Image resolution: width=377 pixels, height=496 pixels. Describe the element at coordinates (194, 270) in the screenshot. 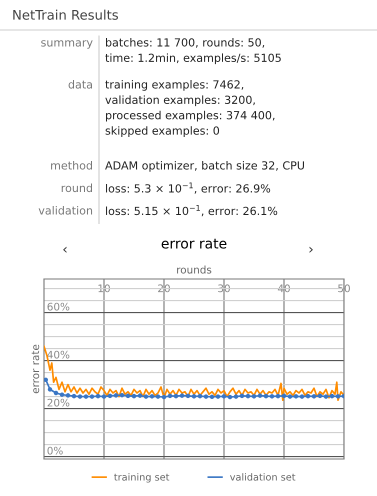

I see `x-axis-title: rounds` at that location.